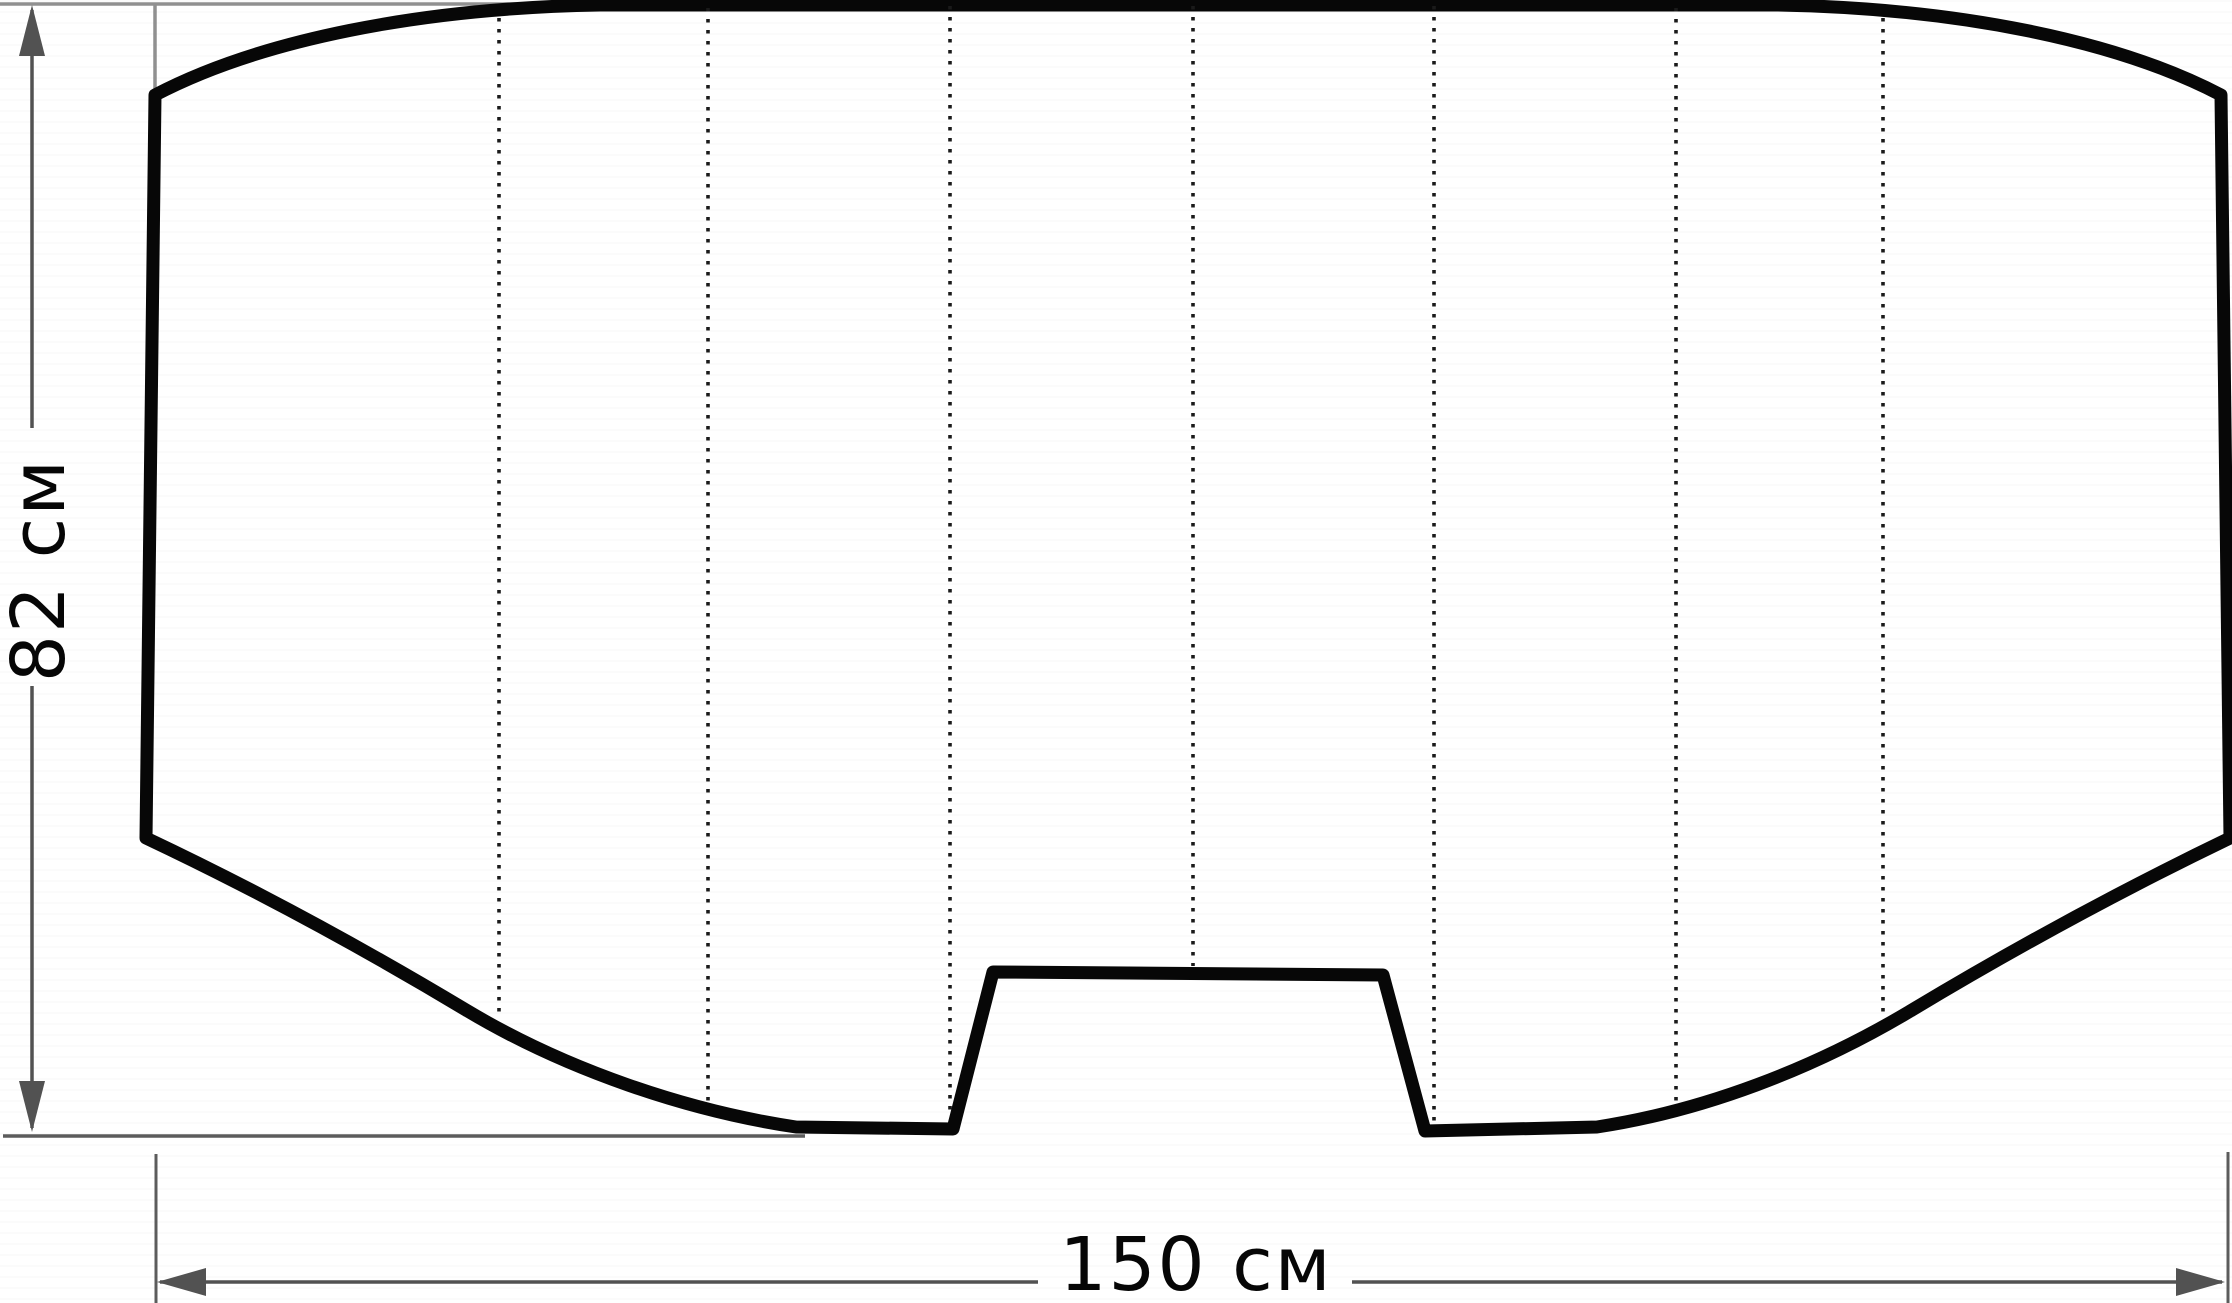 Image resolution: width=2232 pixels, height=1303 pixels. Describe the element at coordinates (2200, 1282) in the screenshot. I see `arrow-right-icon` at that location.